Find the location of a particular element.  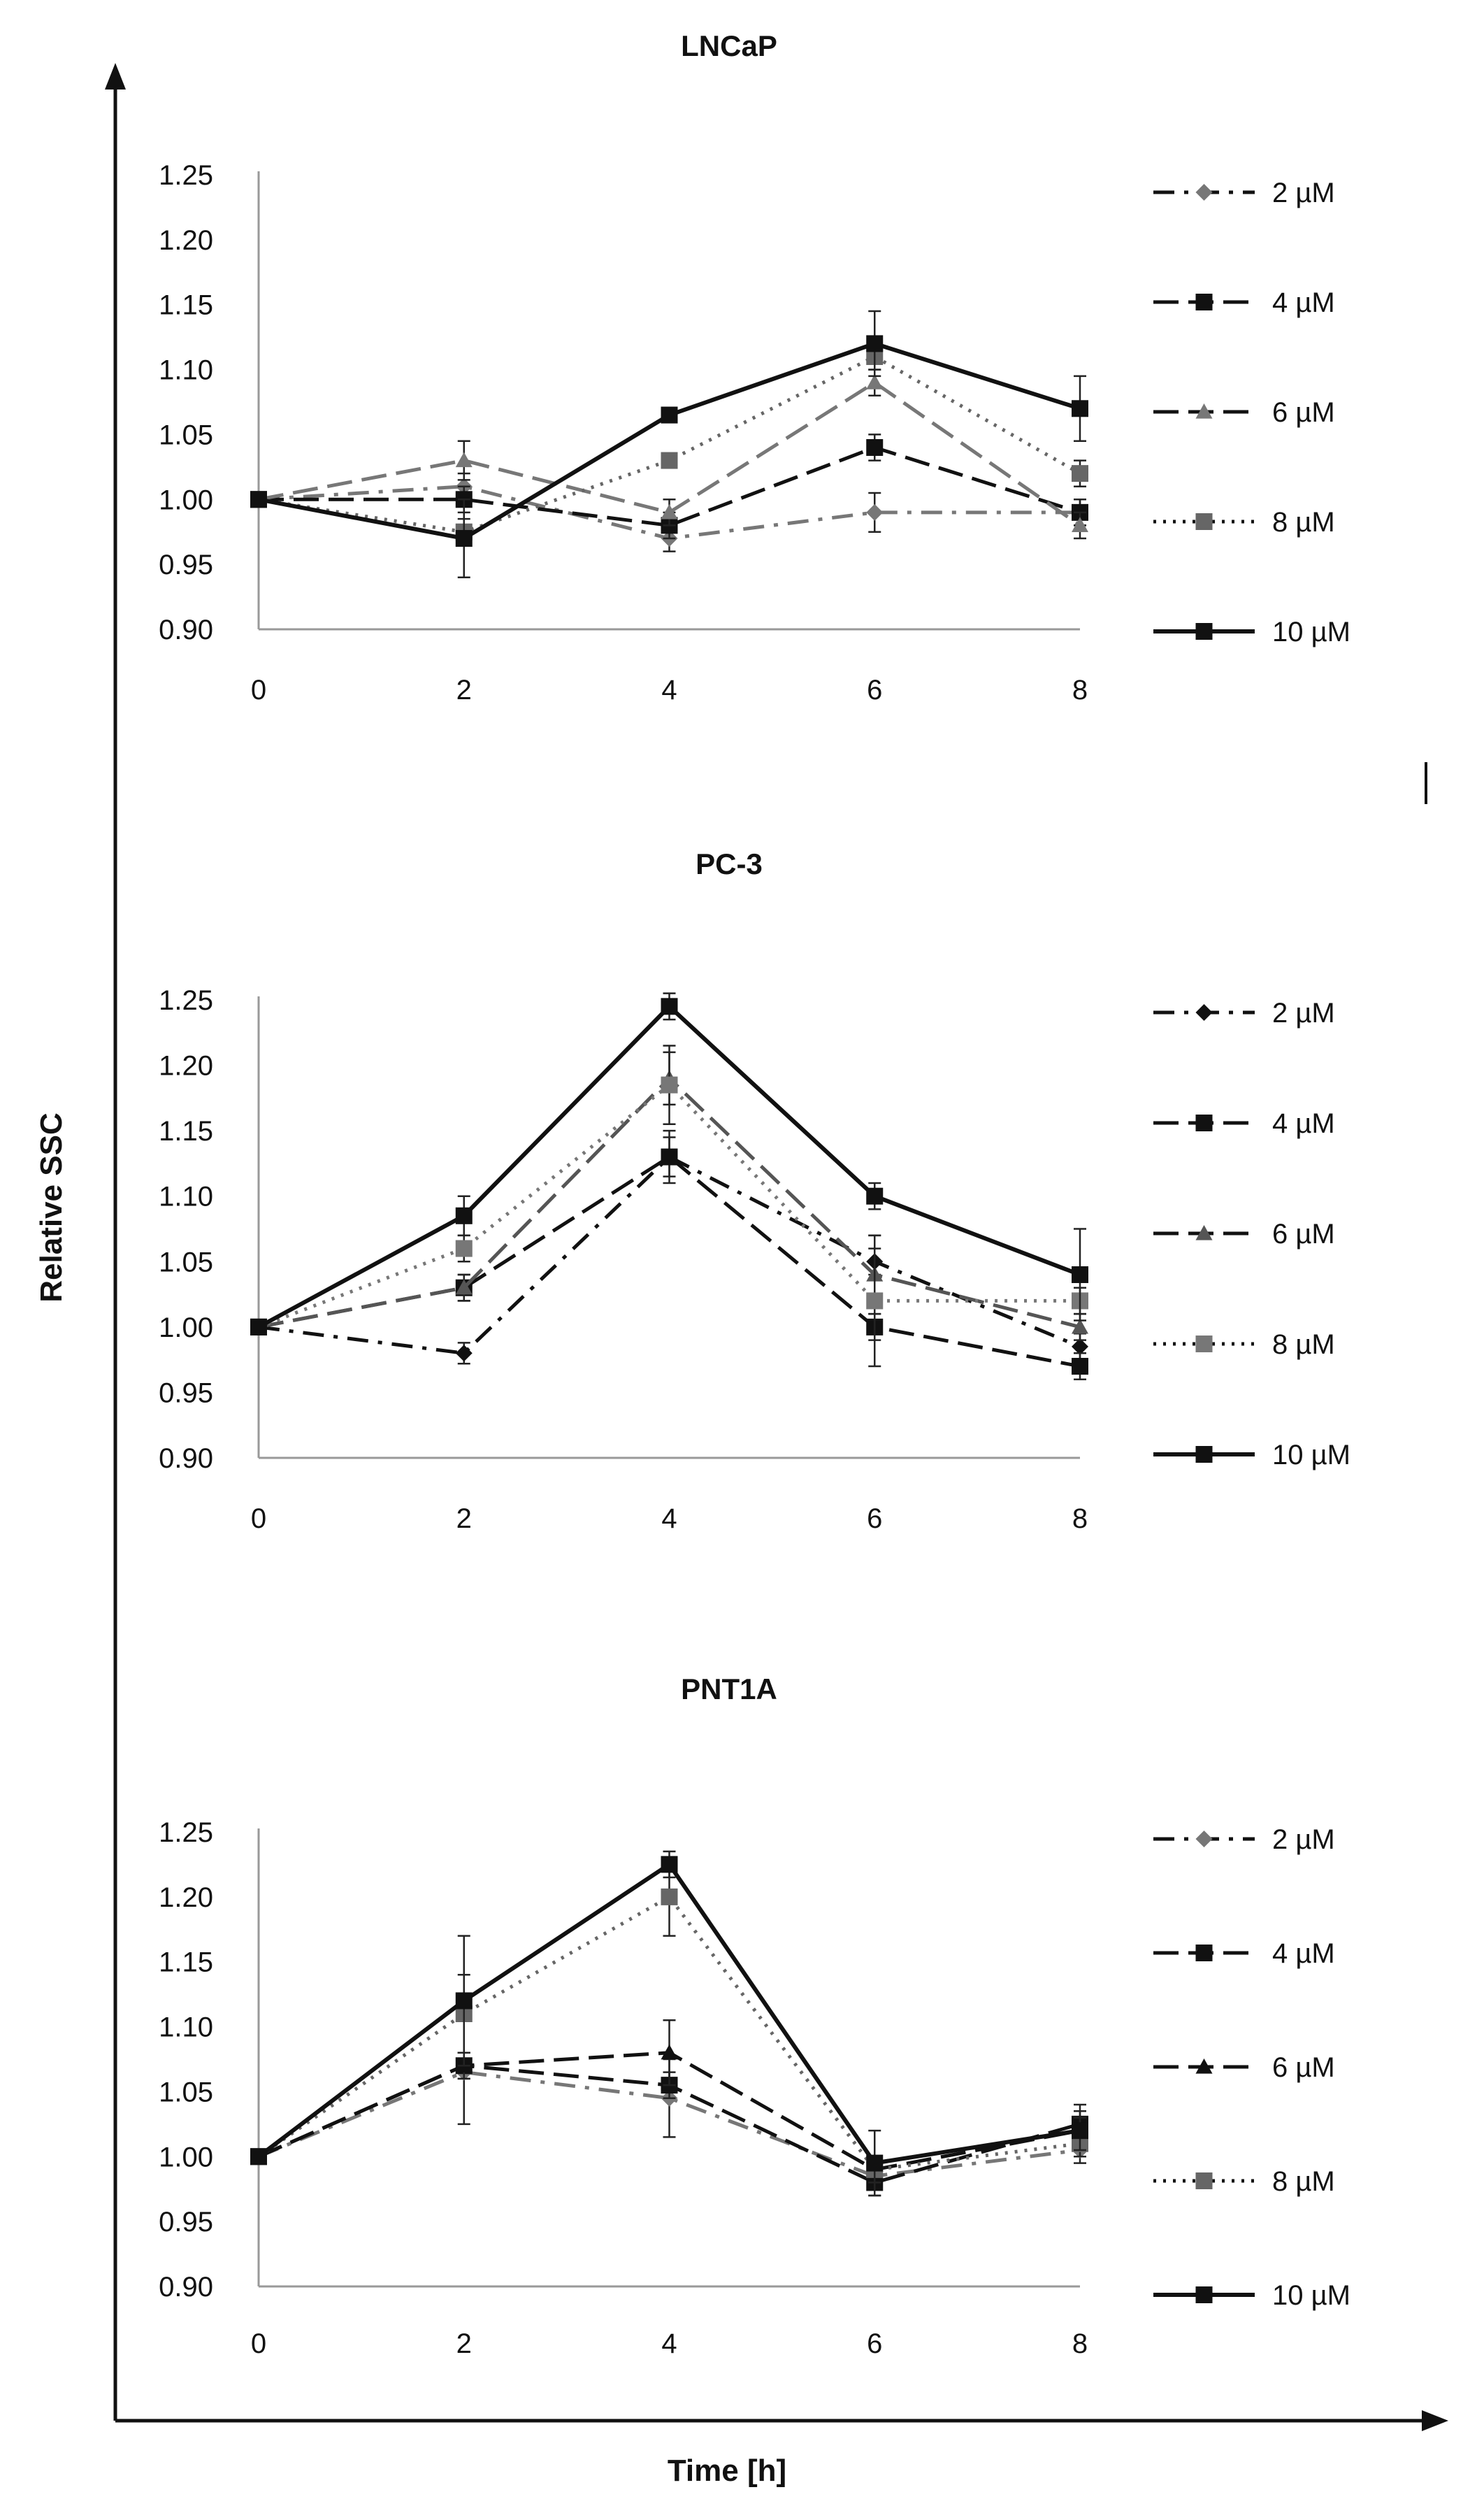

y-tick-label: 0.95 is located at coordinates (186, 1392).